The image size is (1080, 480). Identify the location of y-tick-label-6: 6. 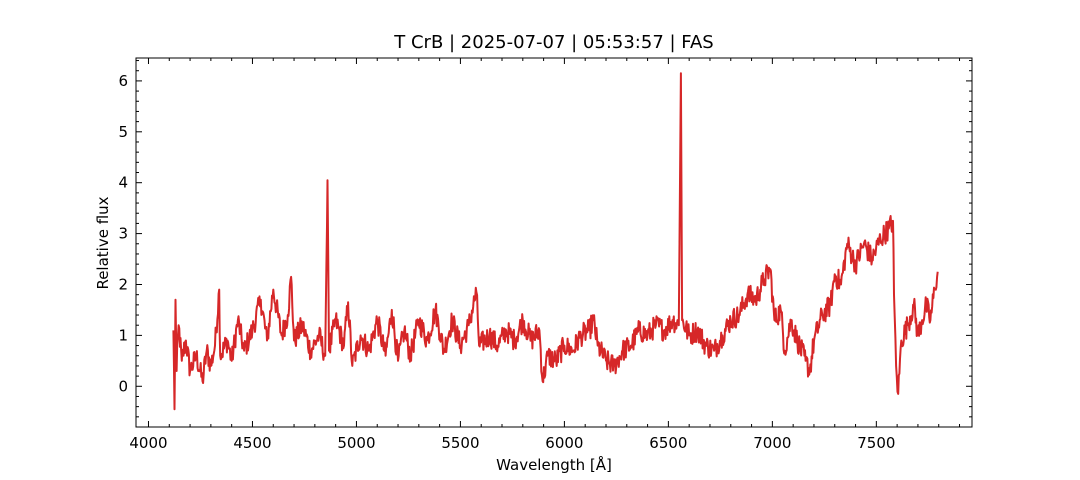
(123, 81).